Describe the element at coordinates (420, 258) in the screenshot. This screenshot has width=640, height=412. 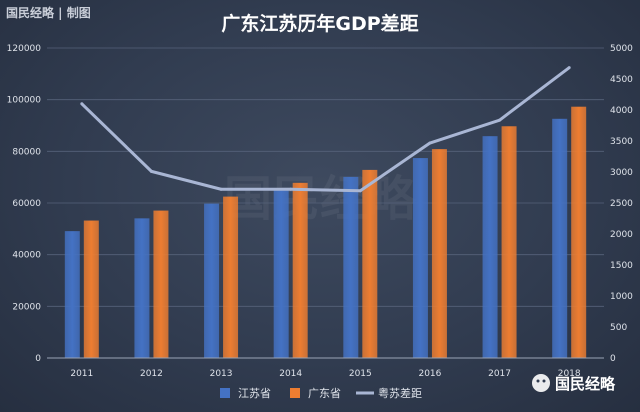
I see `bar-江苏省-2016` at that location.